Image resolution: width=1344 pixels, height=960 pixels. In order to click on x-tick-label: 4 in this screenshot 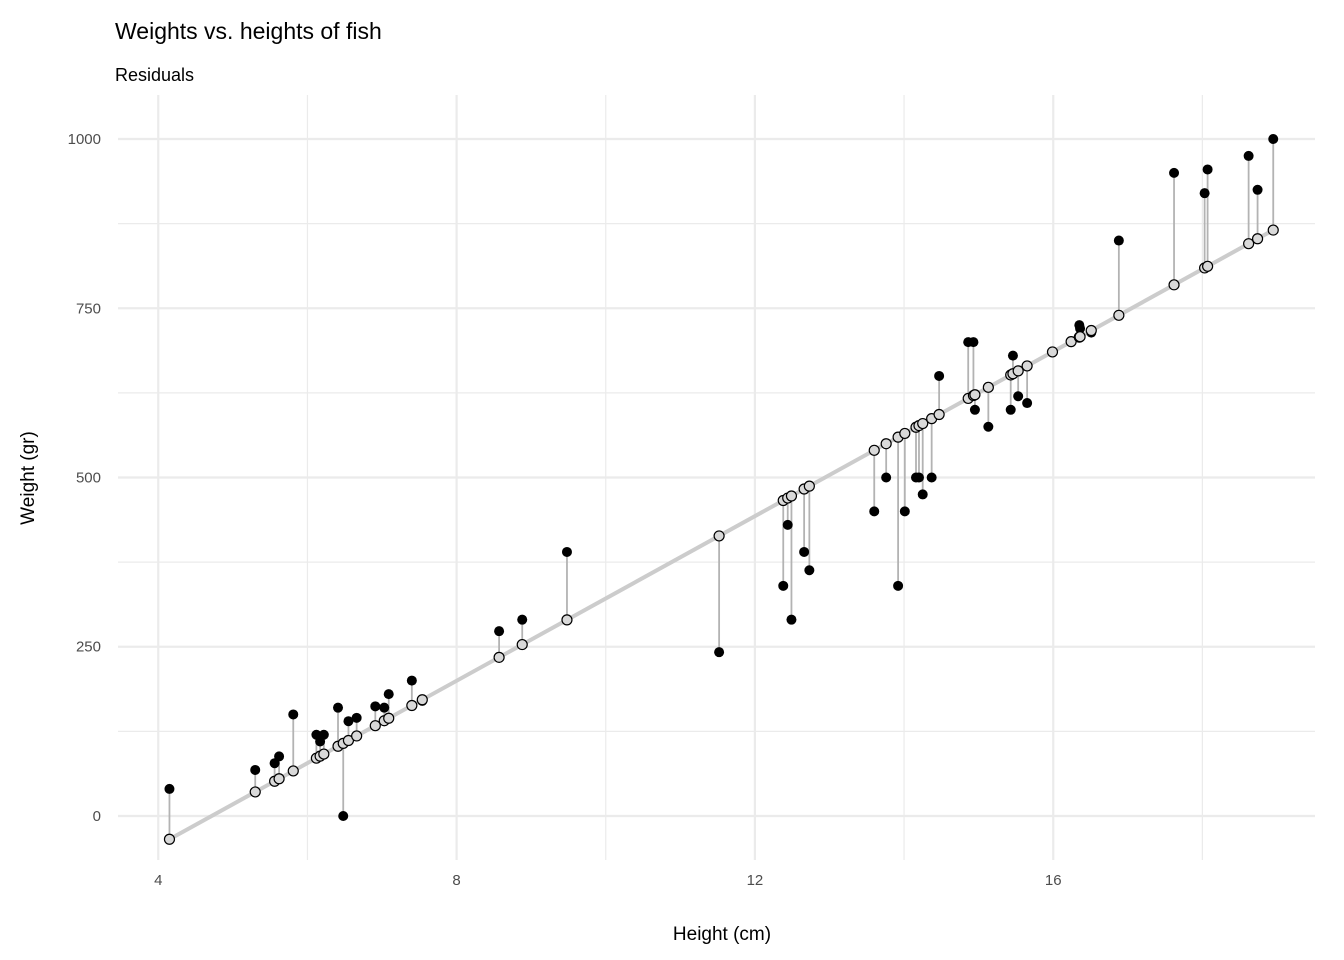, I will do `click(158, 880)`.